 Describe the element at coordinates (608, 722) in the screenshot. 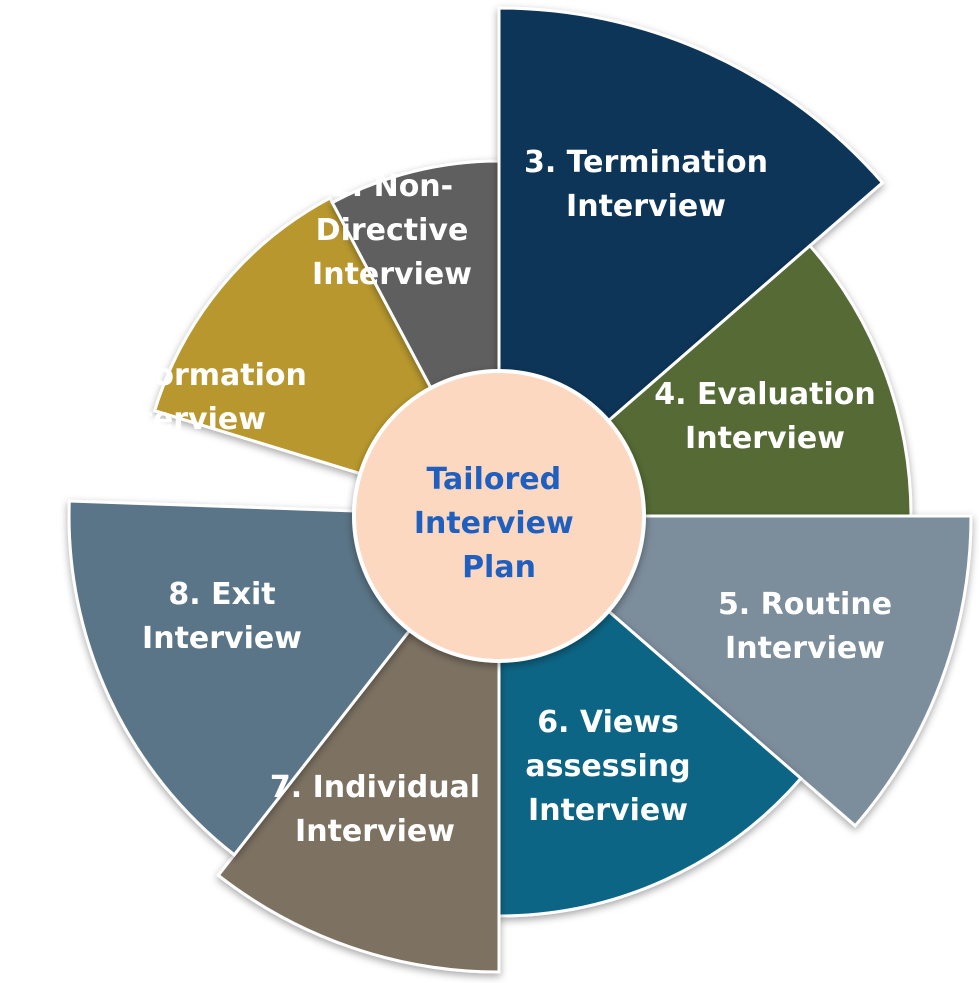

I see `segment-label-line: 6. Views` at that location.